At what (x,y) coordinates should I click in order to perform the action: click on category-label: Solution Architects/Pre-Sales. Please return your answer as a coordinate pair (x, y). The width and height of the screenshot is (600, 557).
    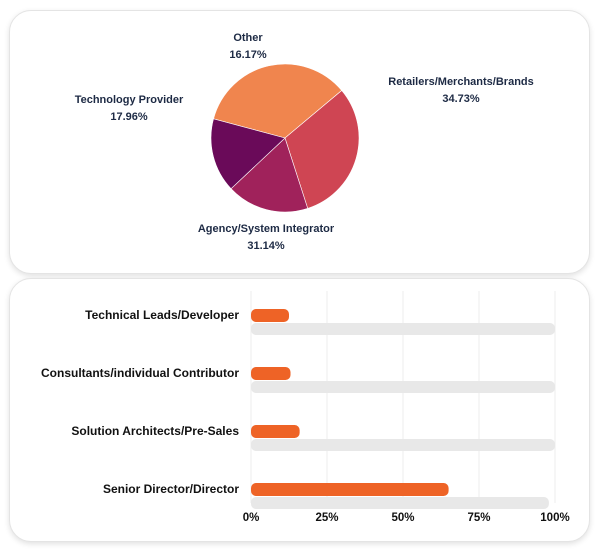
    Looking at the image, I should click on (155, 431).